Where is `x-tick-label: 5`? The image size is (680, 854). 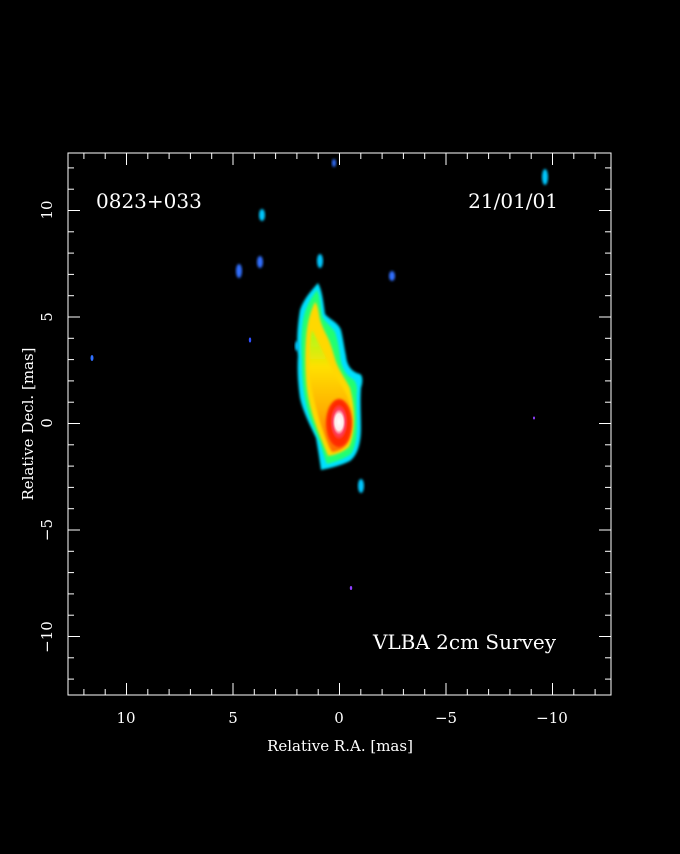 x-tick-label: 5 is located at coordinates (233, 718).